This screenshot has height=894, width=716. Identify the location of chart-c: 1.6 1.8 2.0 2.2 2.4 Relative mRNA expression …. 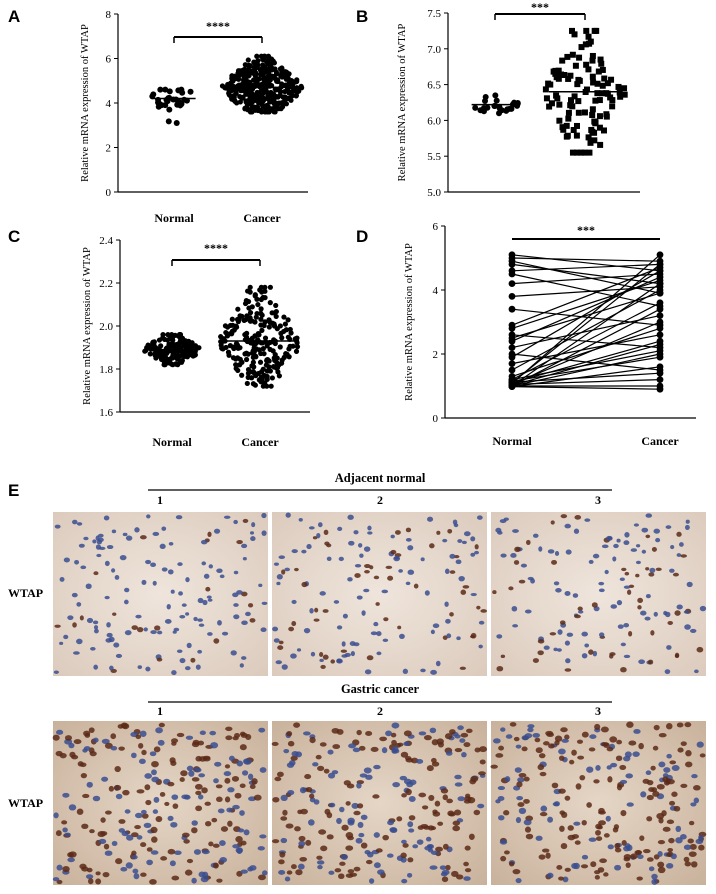
(196, 342).